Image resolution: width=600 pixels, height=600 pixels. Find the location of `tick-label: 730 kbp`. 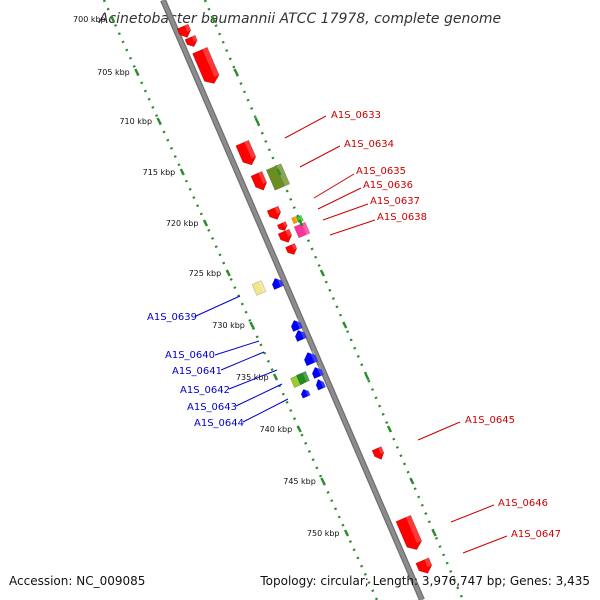

tick-label: 730 kbp is located at coordinates (228, 325).